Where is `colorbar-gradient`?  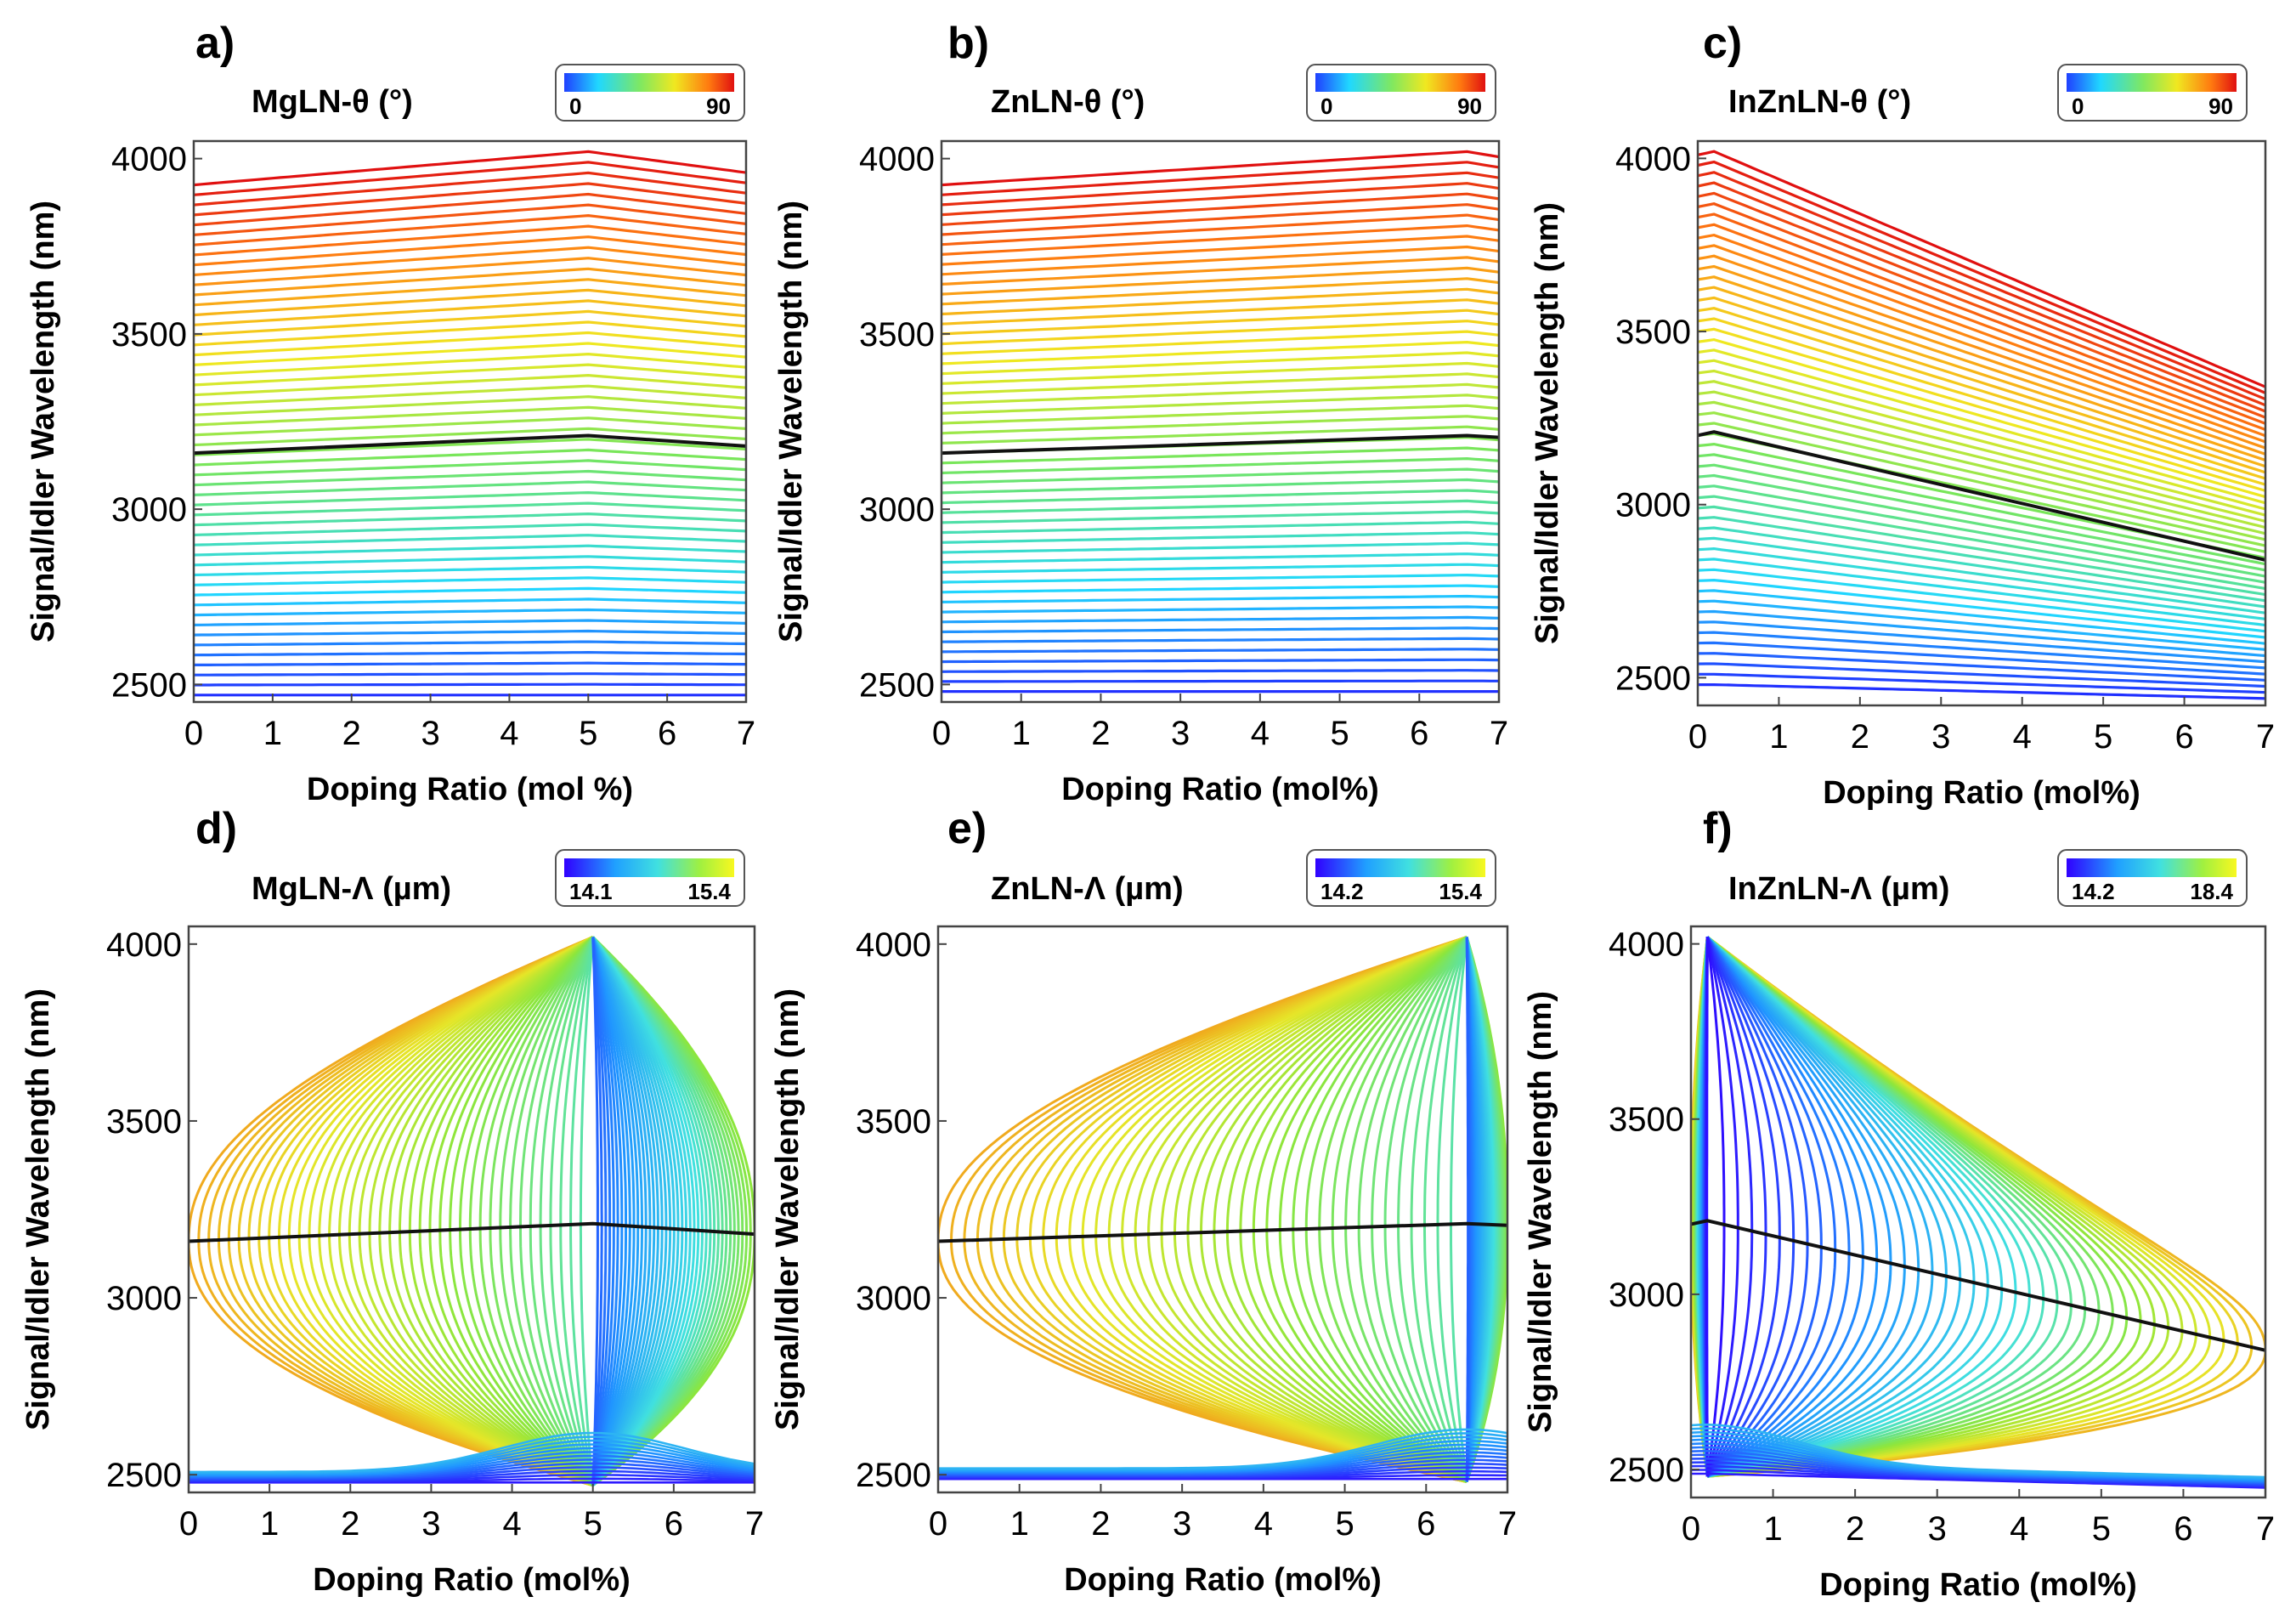
colorbar-gradient is located at coordinates (649, 867).